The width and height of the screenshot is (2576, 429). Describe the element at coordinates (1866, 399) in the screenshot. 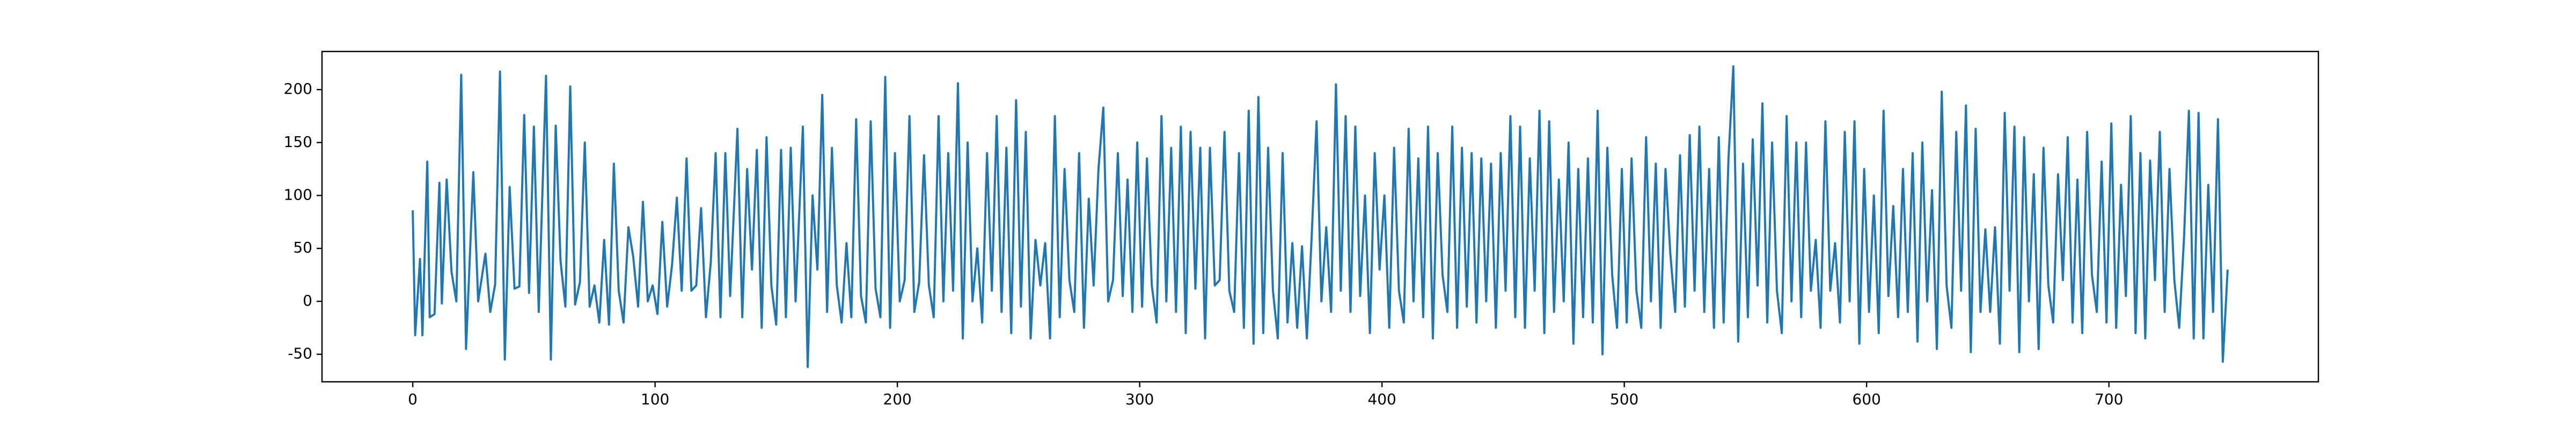

I see `x-tick-label: 600` at that location.